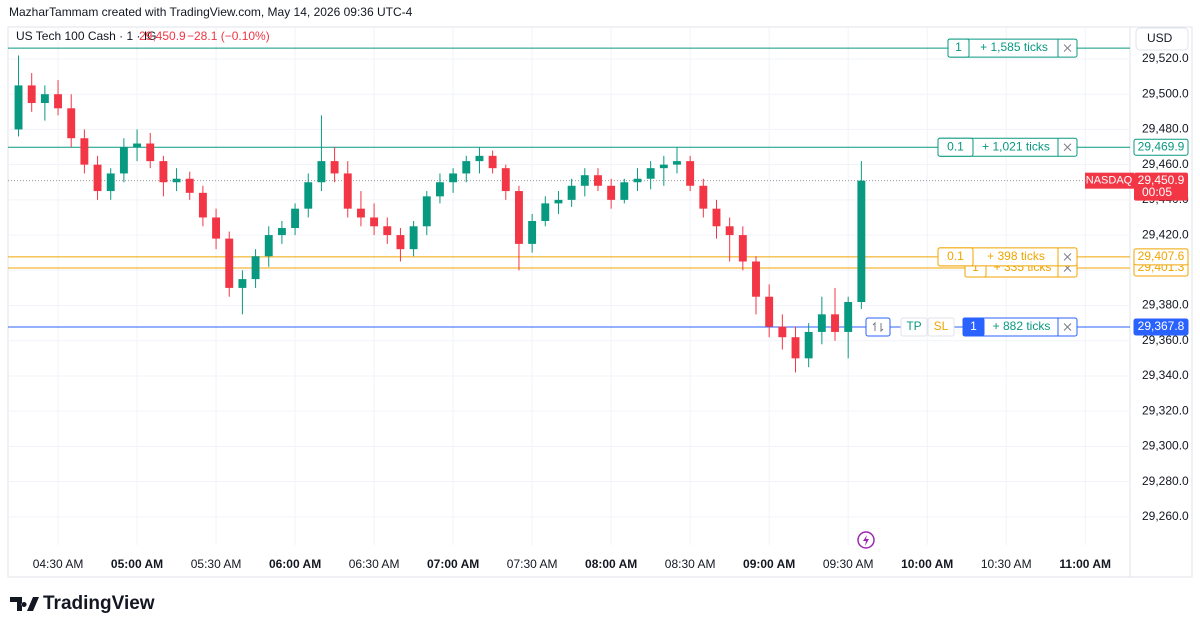  Describe the element at coordinates (453, 564) in the screenshot. I see `x-tick-label: 07:00 AM` at that location.